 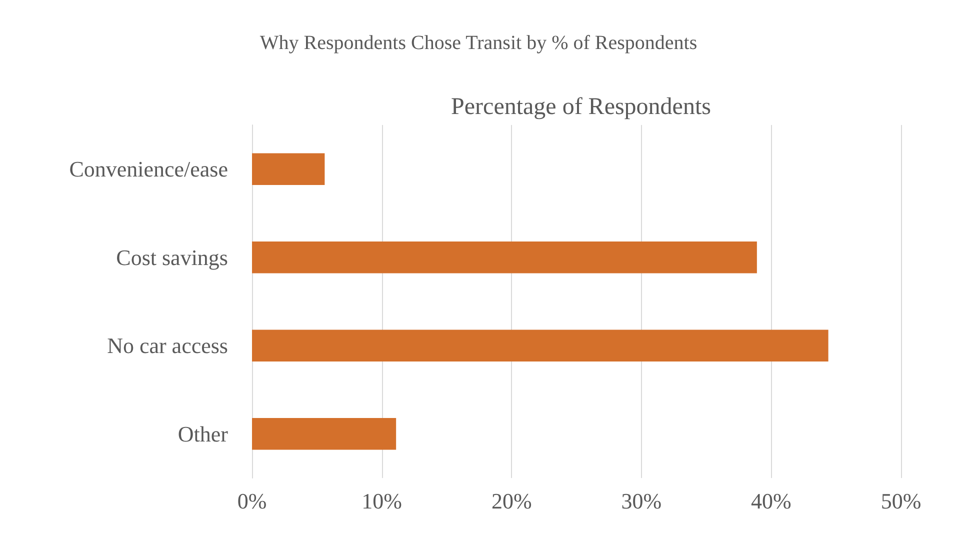 I want to click on x-tick-label: 40%, so click(x=771, y=501).